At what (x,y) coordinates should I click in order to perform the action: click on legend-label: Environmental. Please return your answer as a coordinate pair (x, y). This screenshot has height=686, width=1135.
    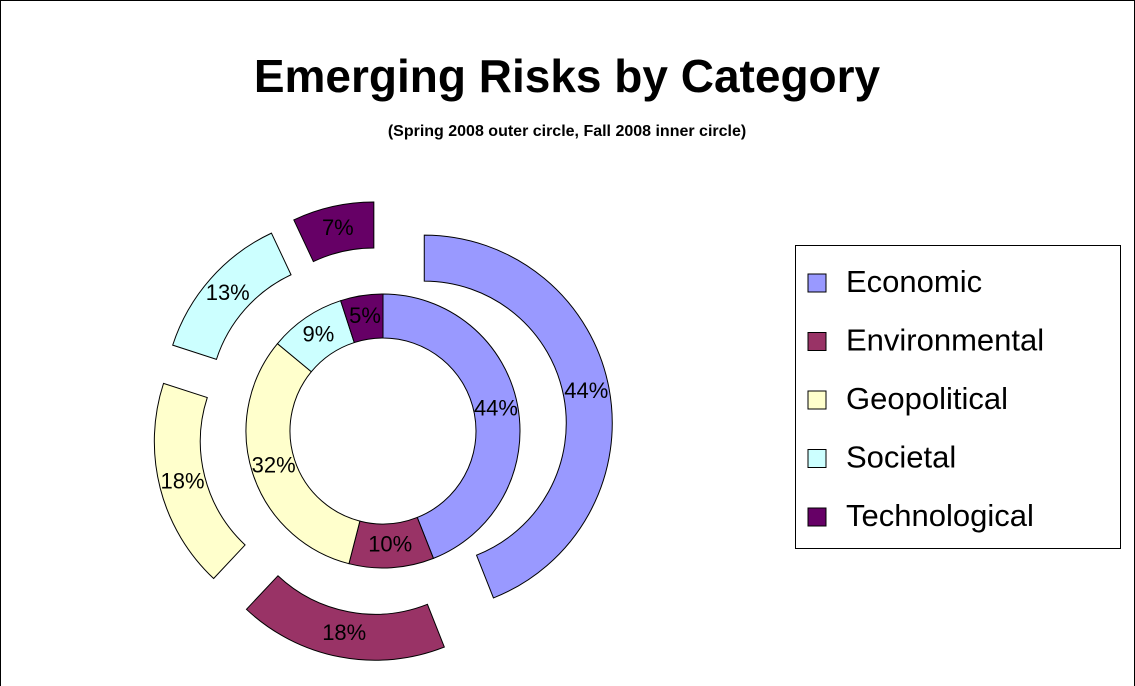
    Looking at the image, I should click on (945, 340).